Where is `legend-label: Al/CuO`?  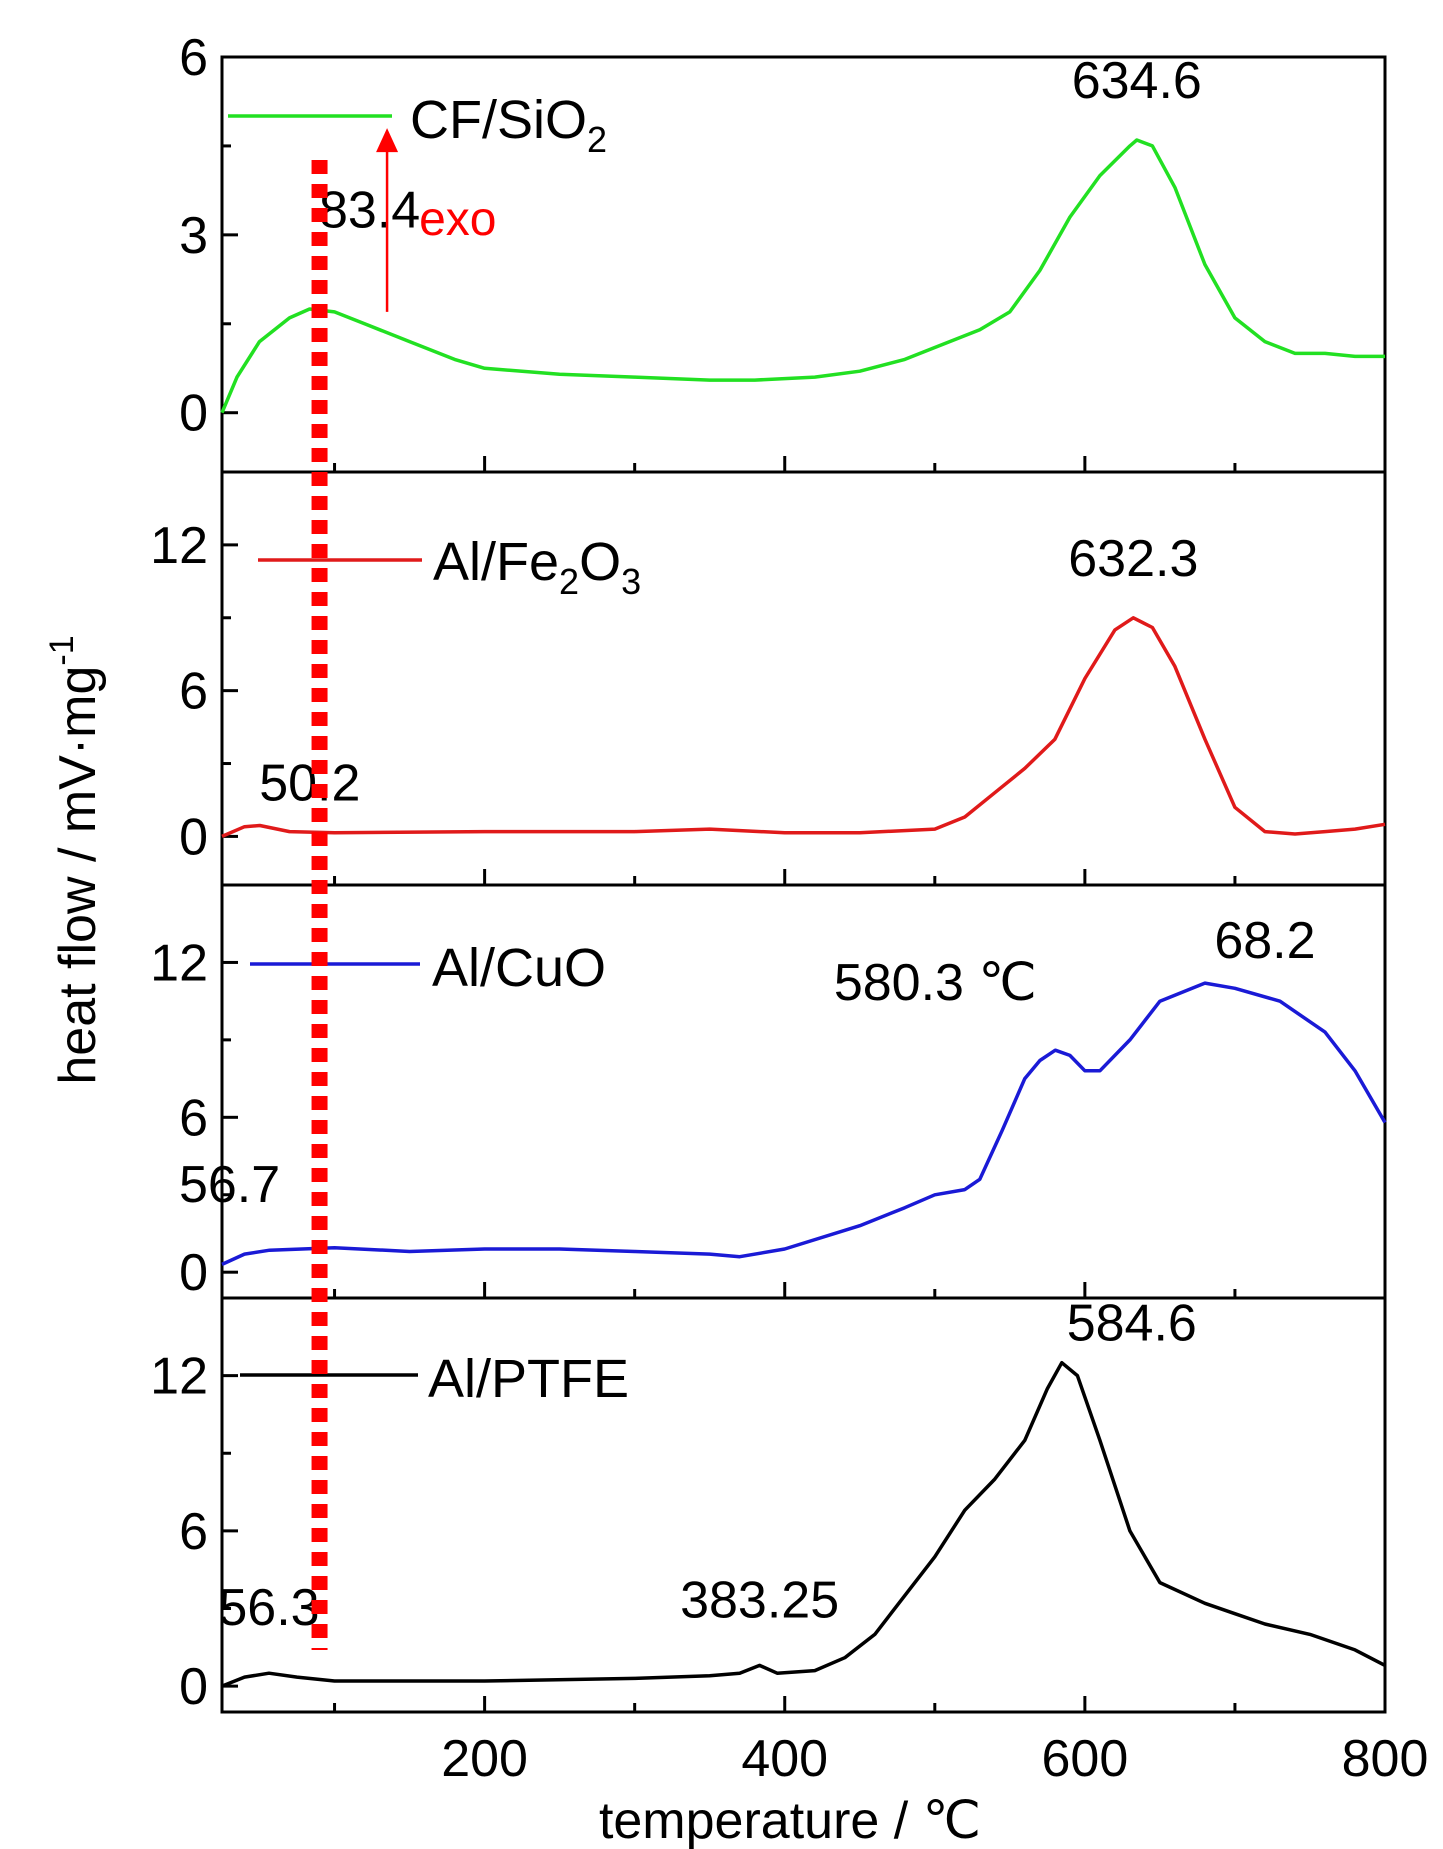
legend-label: Al/CuO is located at coordinates (519, 968).